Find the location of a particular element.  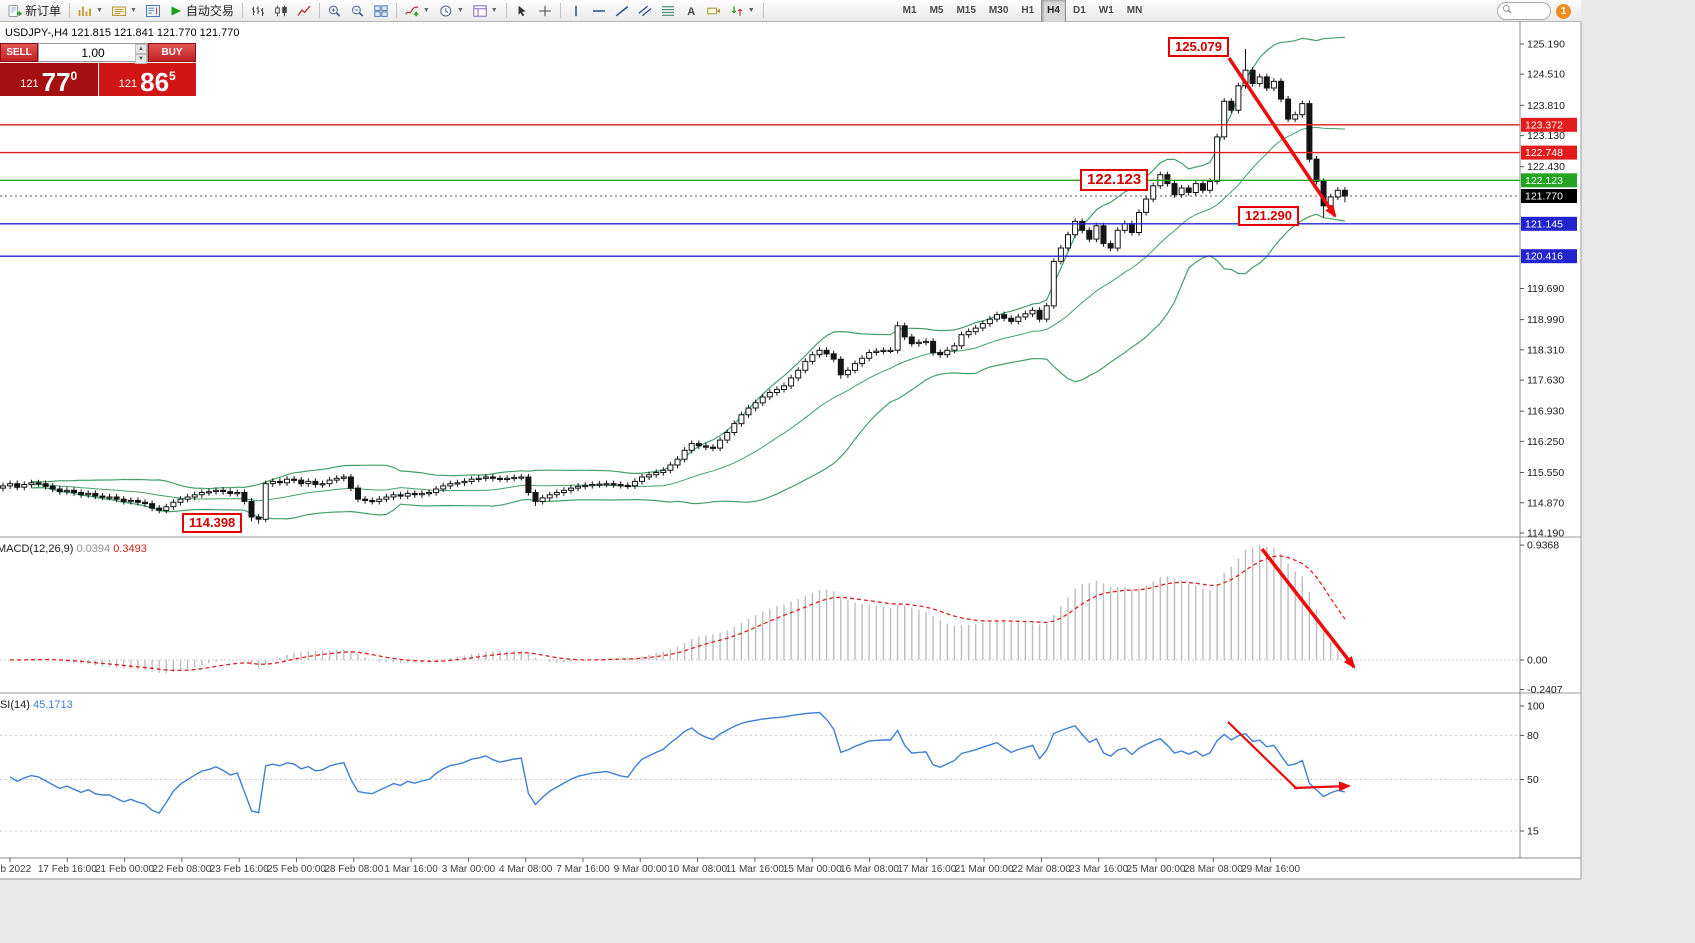

time-axis-label: 23 Feb 16:00 is located at coordinates (239, 869).